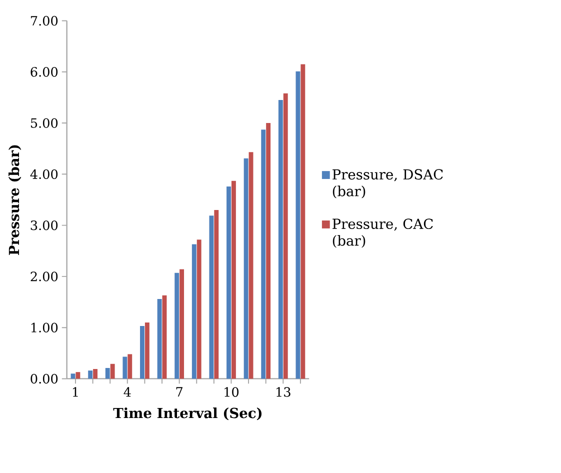 Image resolution: width=561 pixels, height=473 pixels. Describe the element at coordinates (179, 392) in the screenshot. I see `x-tick-label: 7` at that location.